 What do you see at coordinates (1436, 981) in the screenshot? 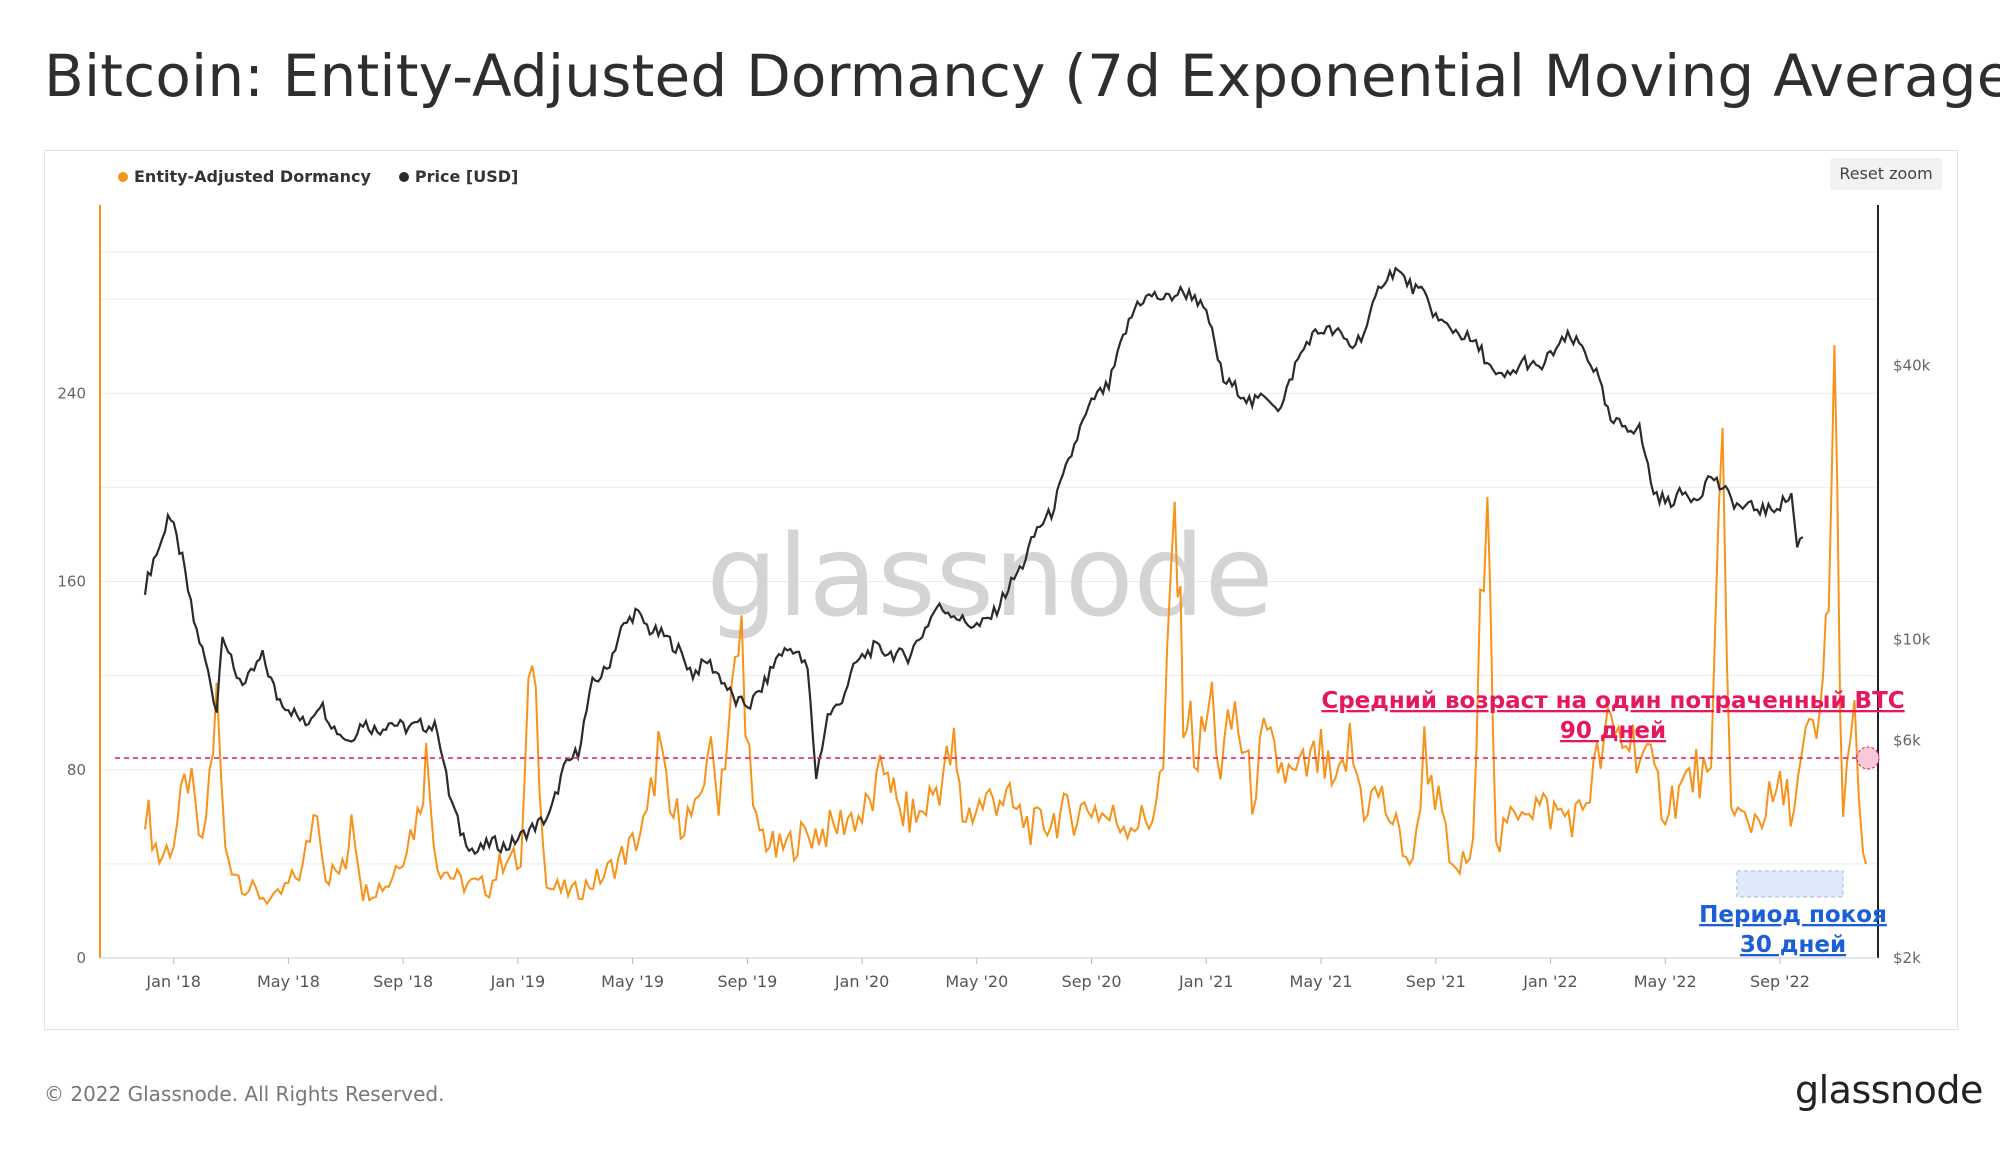
I see `x-tick-label: Sep '21` at bounding box center [1436, 981].